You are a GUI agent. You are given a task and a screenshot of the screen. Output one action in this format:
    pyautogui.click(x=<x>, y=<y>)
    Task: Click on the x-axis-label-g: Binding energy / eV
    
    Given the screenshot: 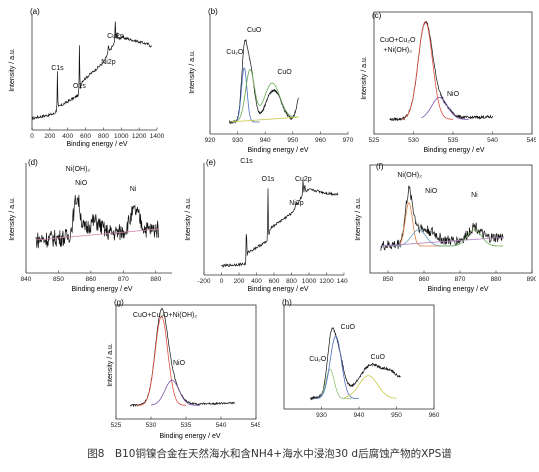 What is the action you would take?
    pyautogui.click(x=189, y=436)
    